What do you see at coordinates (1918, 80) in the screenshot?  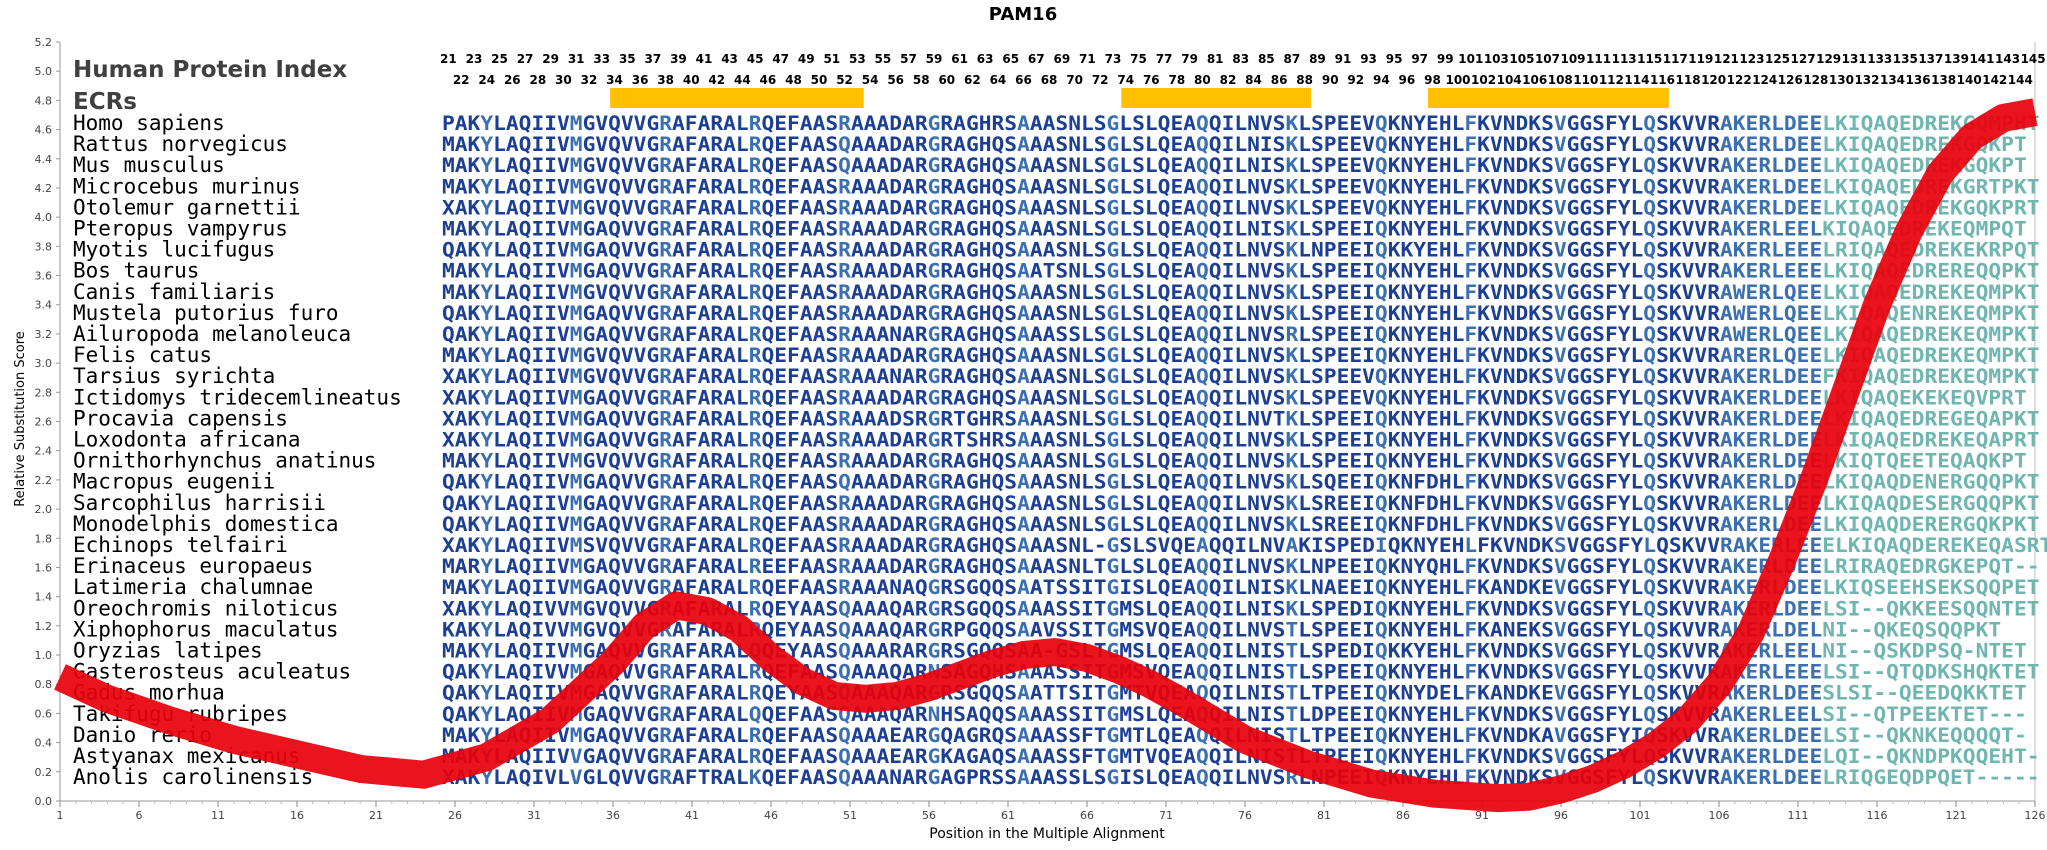 I see `human-index-number: 136` at bounding box center [1918, 80].